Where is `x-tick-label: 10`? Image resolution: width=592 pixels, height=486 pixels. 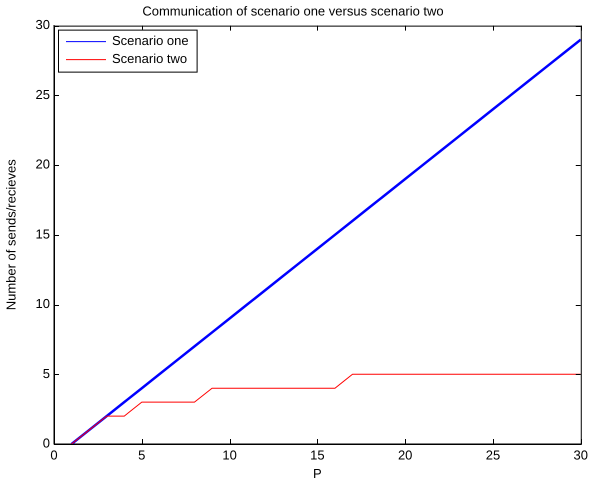
x-tick-label: 10 is located at coordinates (229, 454).